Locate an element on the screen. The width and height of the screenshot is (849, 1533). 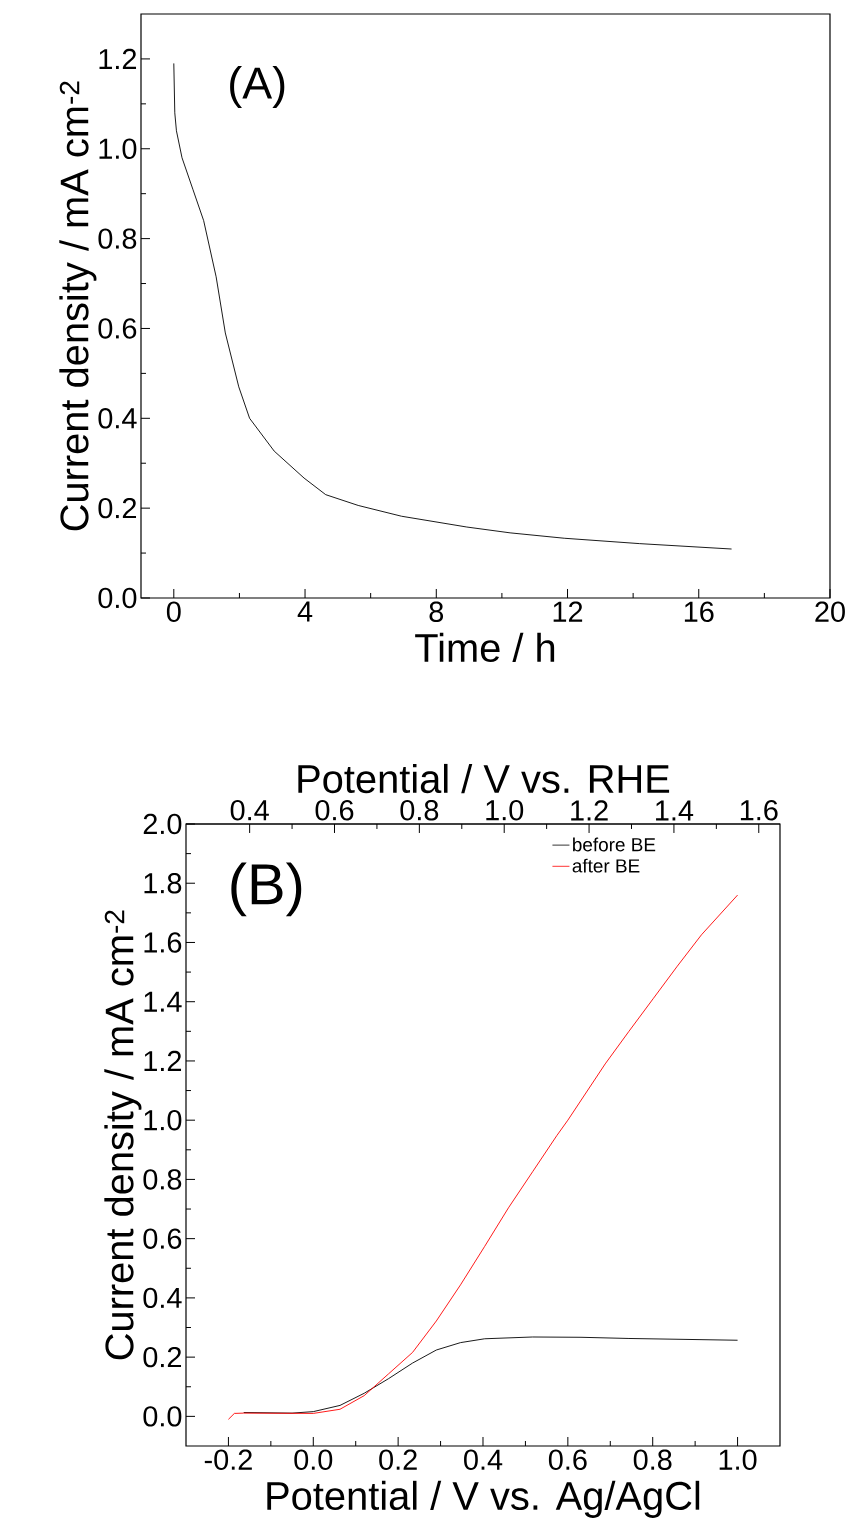
x-tick-label: 4 is located at coordinates (305, 611).